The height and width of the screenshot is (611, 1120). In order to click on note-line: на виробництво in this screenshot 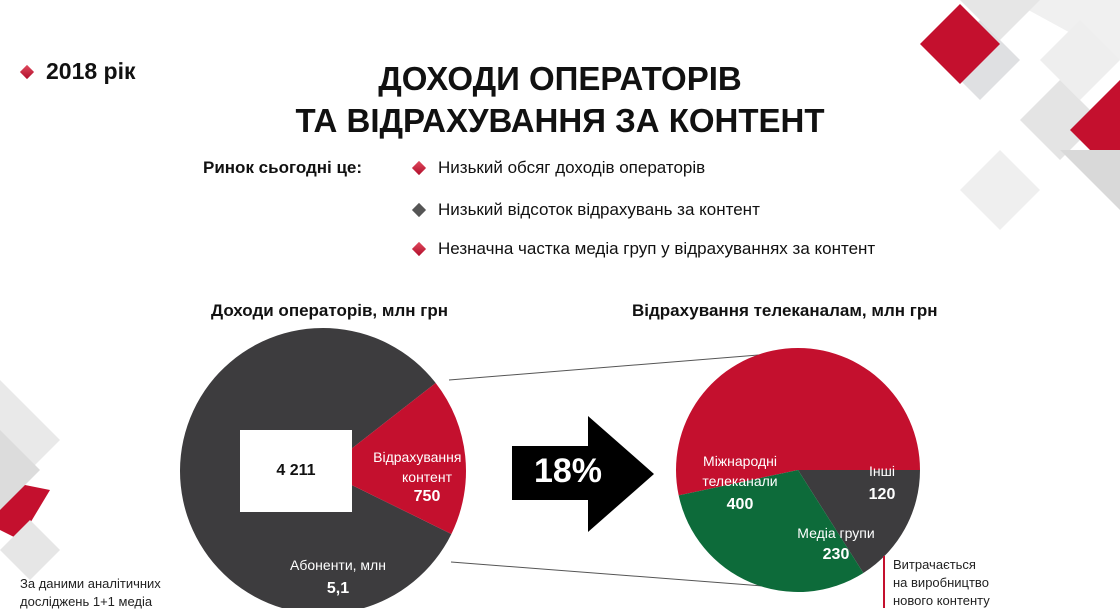, I will do `click(941, 582)`.